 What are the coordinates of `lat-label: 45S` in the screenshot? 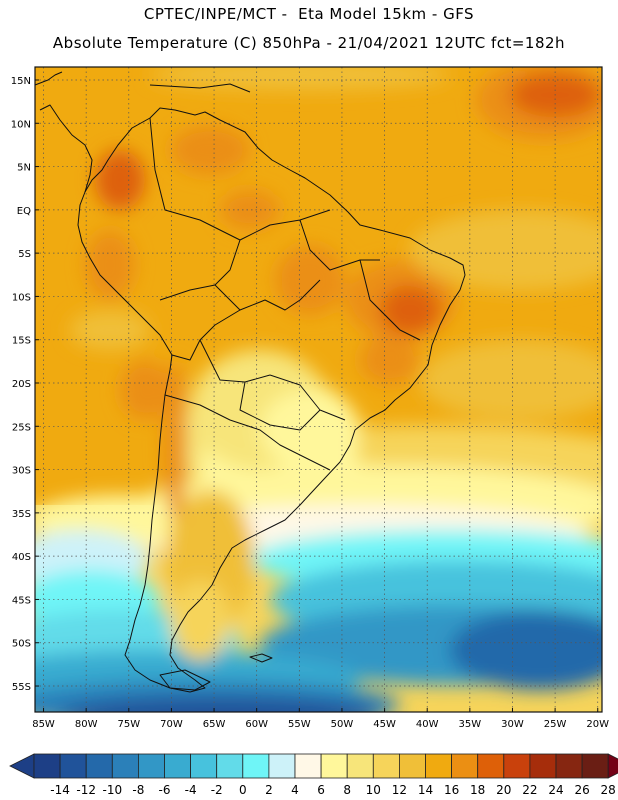 It's located at (21, 600).